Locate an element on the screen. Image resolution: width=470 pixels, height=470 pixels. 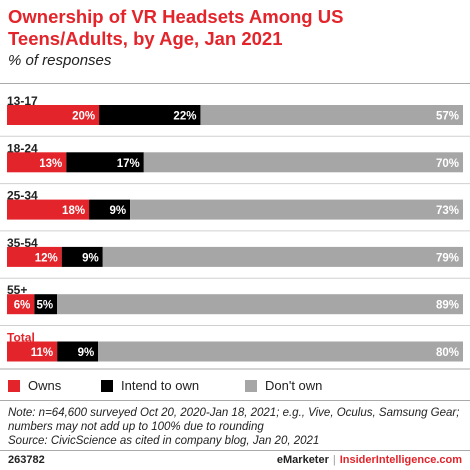
bar-25-34-owns is located at coordinates (48, 209).